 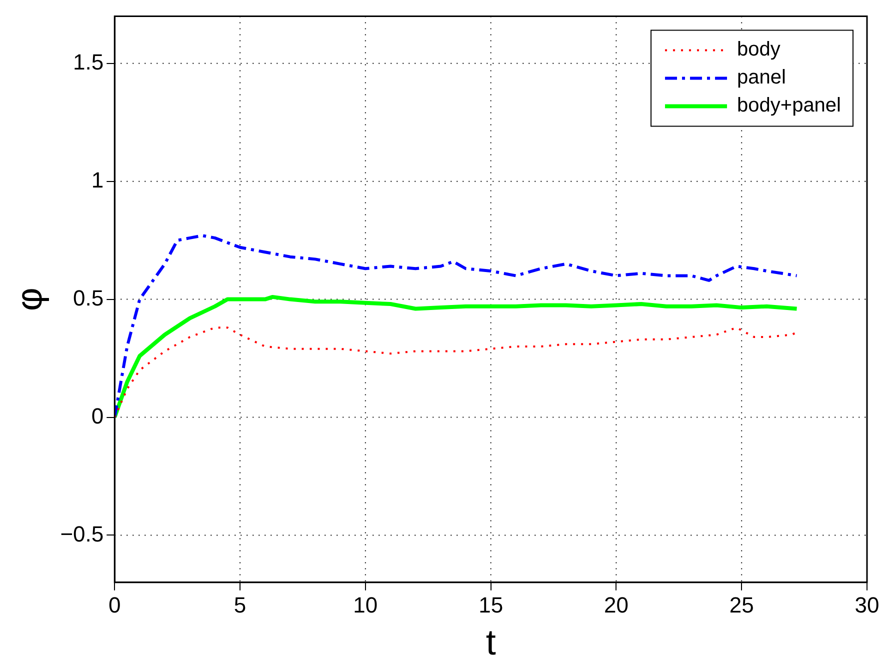 What do you see at coordinates (741, 605) in the screenshot?
I see `x-tick-label: 25` at bounding box center [741, 605].